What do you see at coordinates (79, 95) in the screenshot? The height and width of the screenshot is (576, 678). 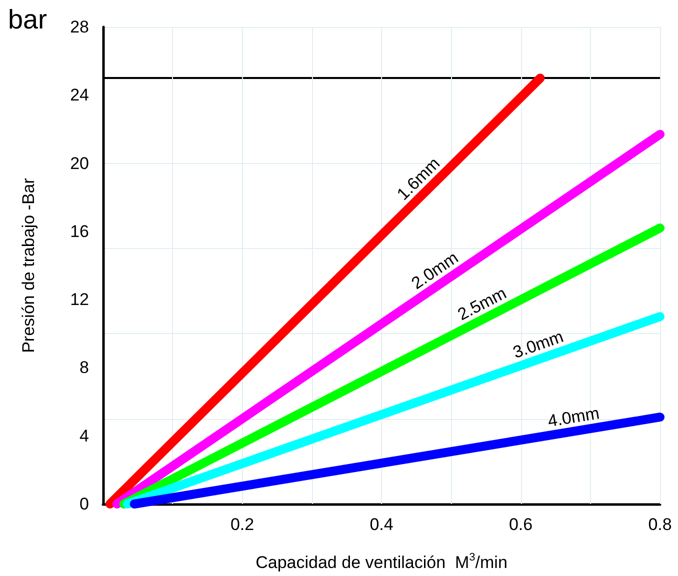 I see `y-tick-label: 24` at bounding box center [79, 95].